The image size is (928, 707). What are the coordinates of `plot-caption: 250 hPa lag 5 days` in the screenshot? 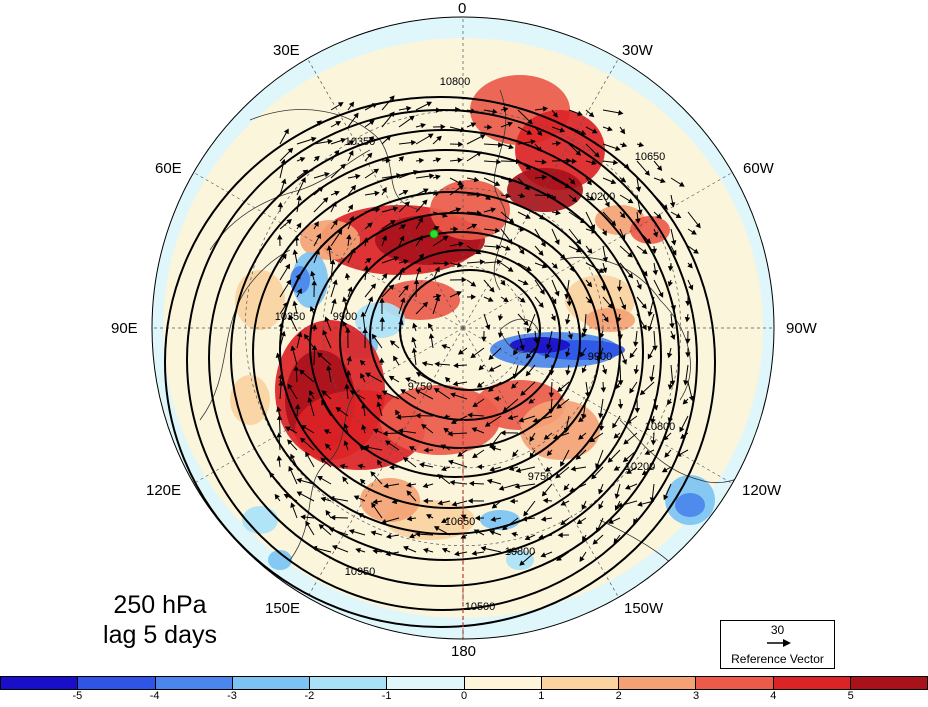 It's located at (160, 620).